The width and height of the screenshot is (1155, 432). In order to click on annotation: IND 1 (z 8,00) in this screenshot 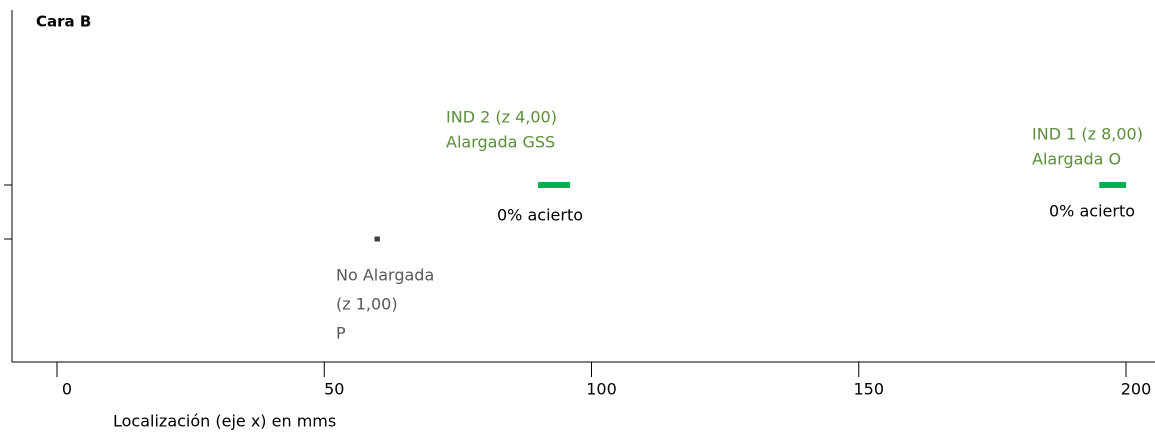, I will do `click(1087, 134)`.